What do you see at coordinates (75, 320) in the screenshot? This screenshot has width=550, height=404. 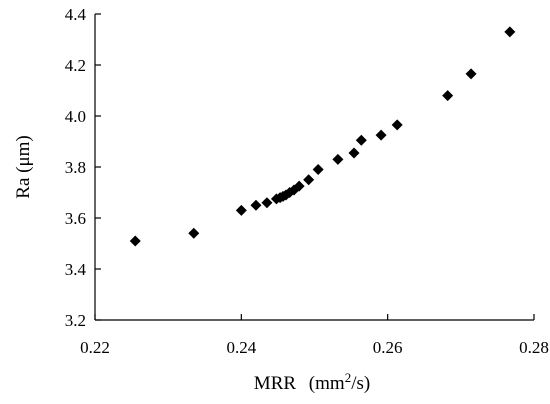 I see `y-tick-label: 3.2` at bounding box center [75, 320].